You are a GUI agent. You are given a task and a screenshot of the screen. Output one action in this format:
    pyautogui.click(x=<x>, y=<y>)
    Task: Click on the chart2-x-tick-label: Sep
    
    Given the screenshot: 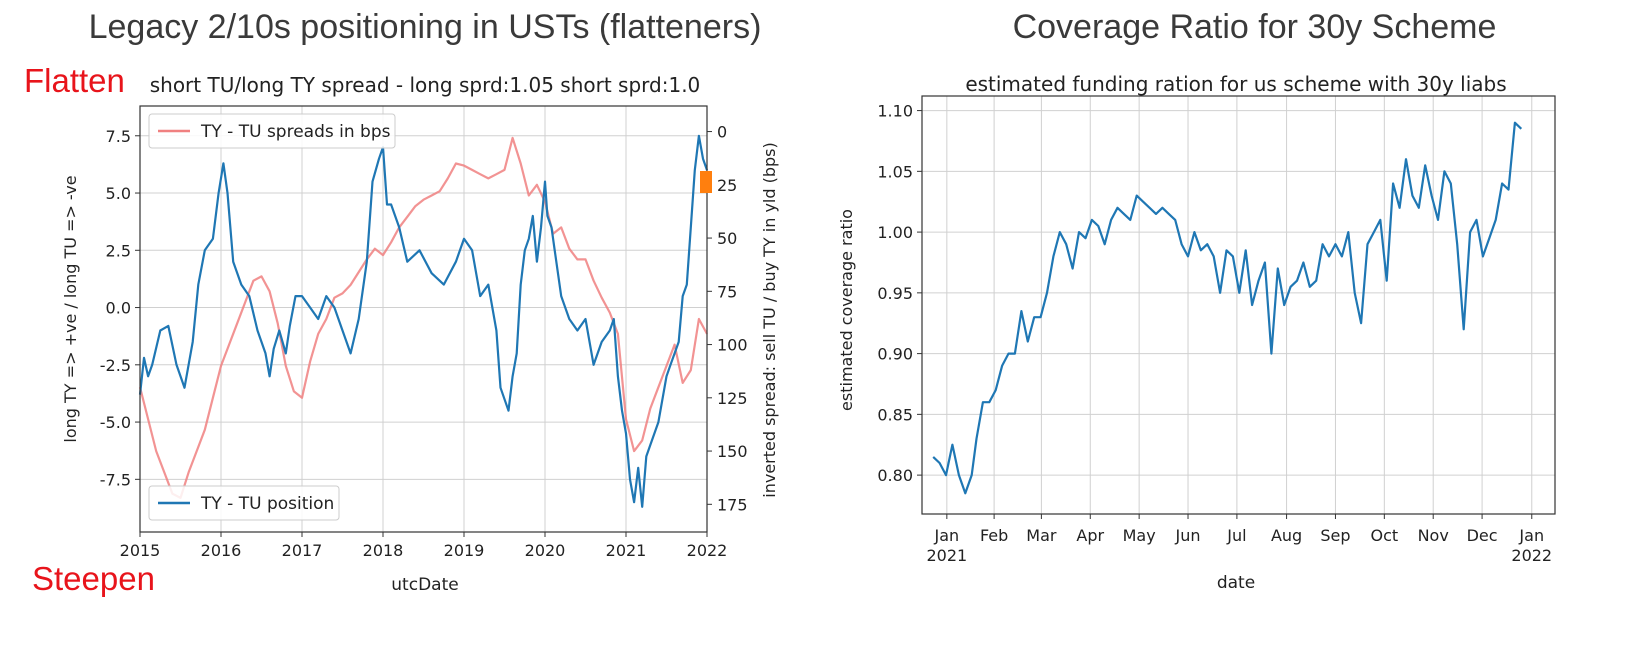 What is the action you would take?
    pyautogui.click(x=1335, y=535)
    